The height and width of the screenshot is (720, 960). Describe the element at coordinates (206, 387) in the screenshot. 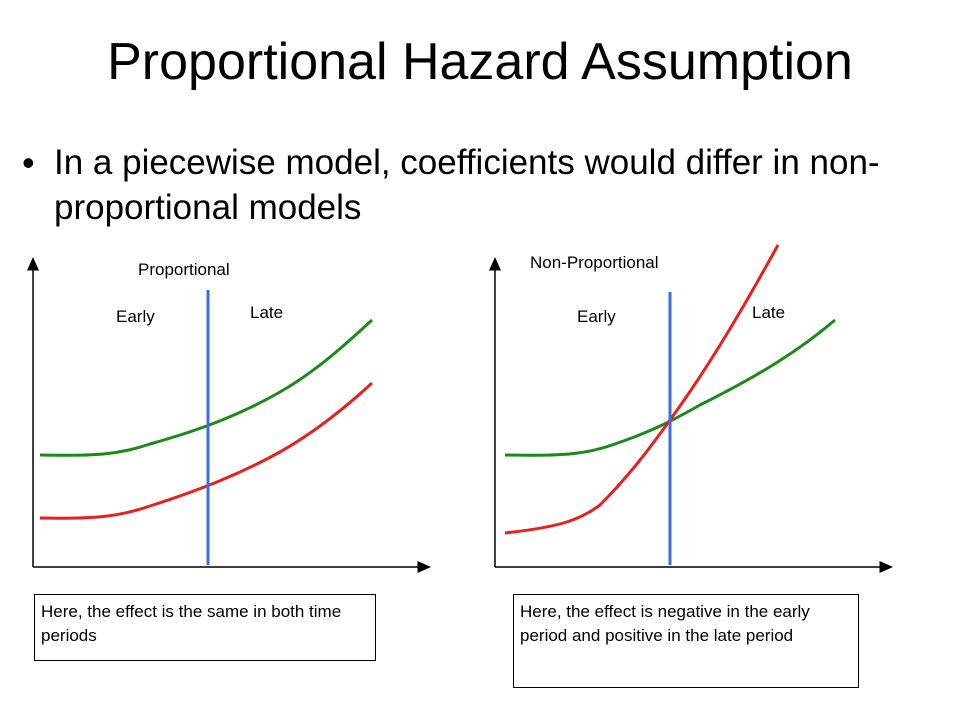

I see `green-curve` at that location.